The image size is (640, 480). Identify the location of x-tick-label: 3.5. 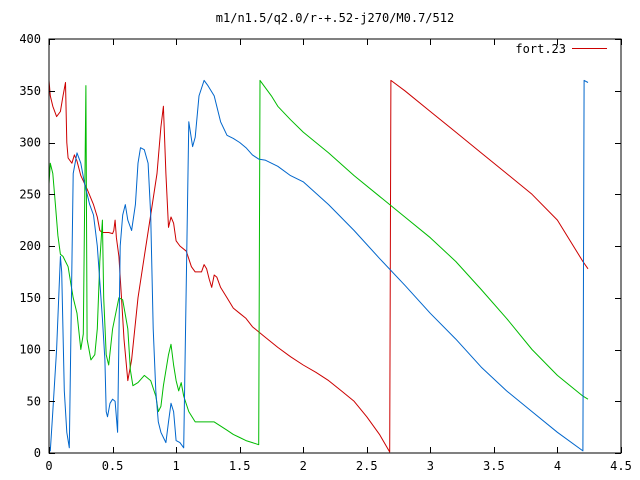
(494, 466).